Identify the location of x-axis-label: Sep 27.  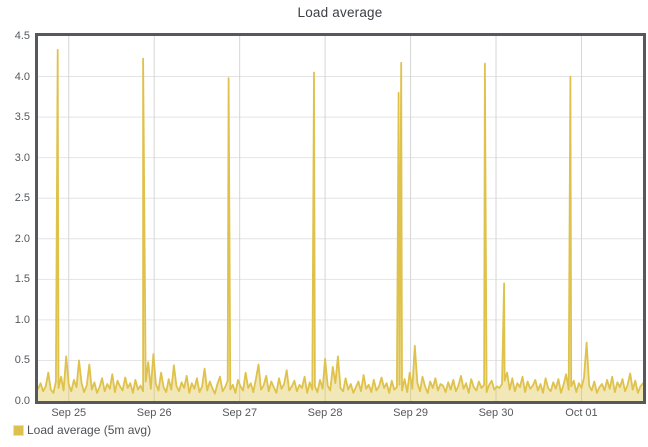
(240, 413).